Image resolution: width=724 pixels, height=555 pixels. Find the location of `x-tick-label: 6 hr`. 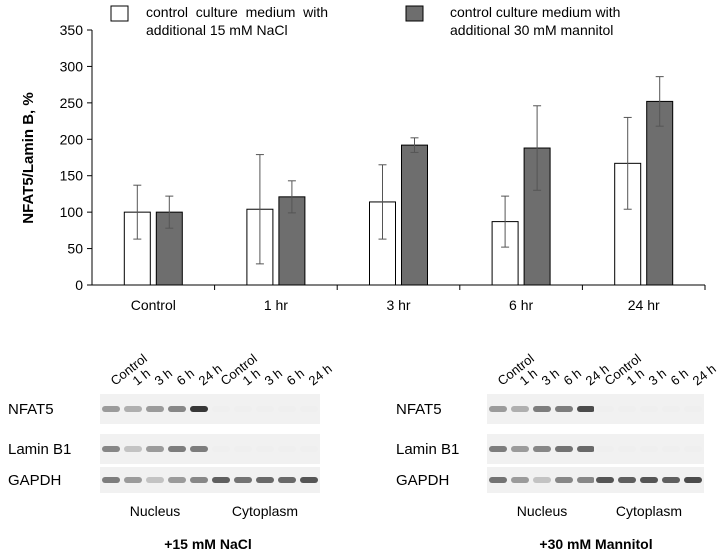

x-tick-label: 6 hr is located at coordinates (521, 305).